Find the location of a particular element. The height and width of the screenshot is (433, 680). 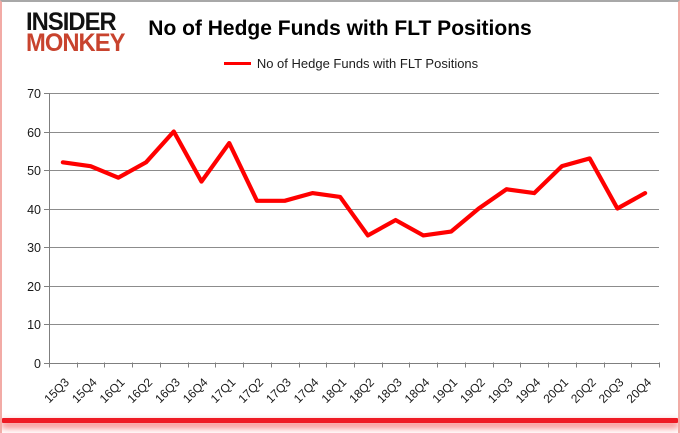

x-tick-label: 15Q4 is located at coordinates (84, 390).